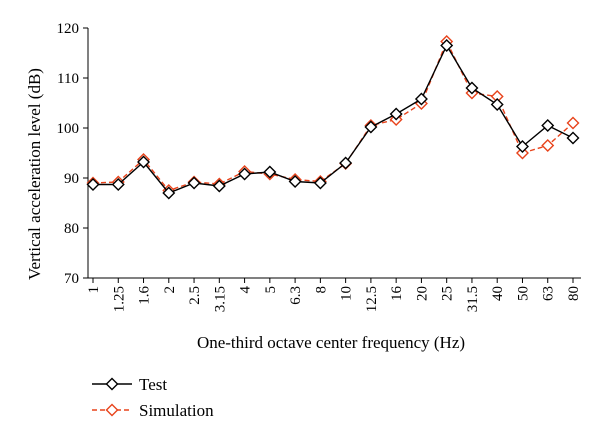 This screenshot has height=441, width=600. What do you see at coordinates (195, 295) in the screenshot?
I see `x-tick-label: 2.5` at bounding box center [195, 295].